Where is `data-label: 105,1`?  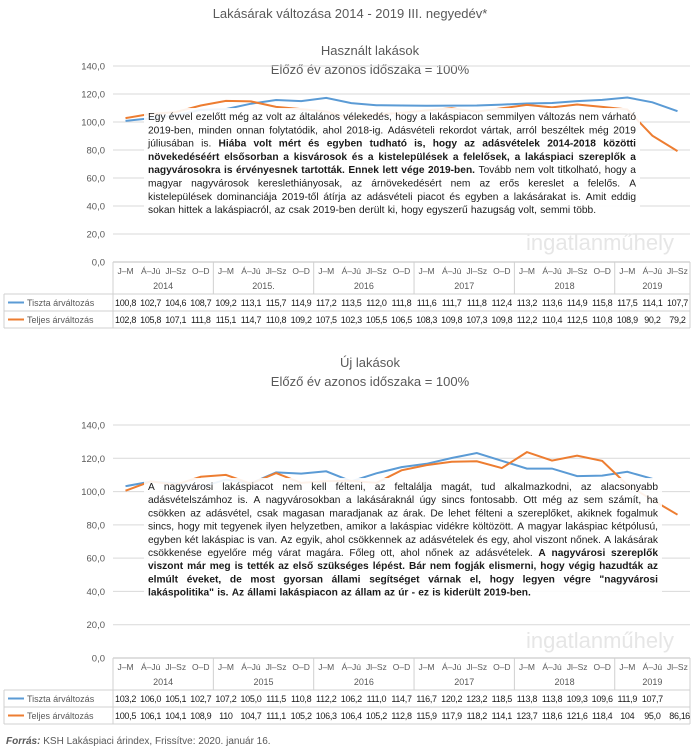 data-label: 105,1 is located at coordinates (175, 699).